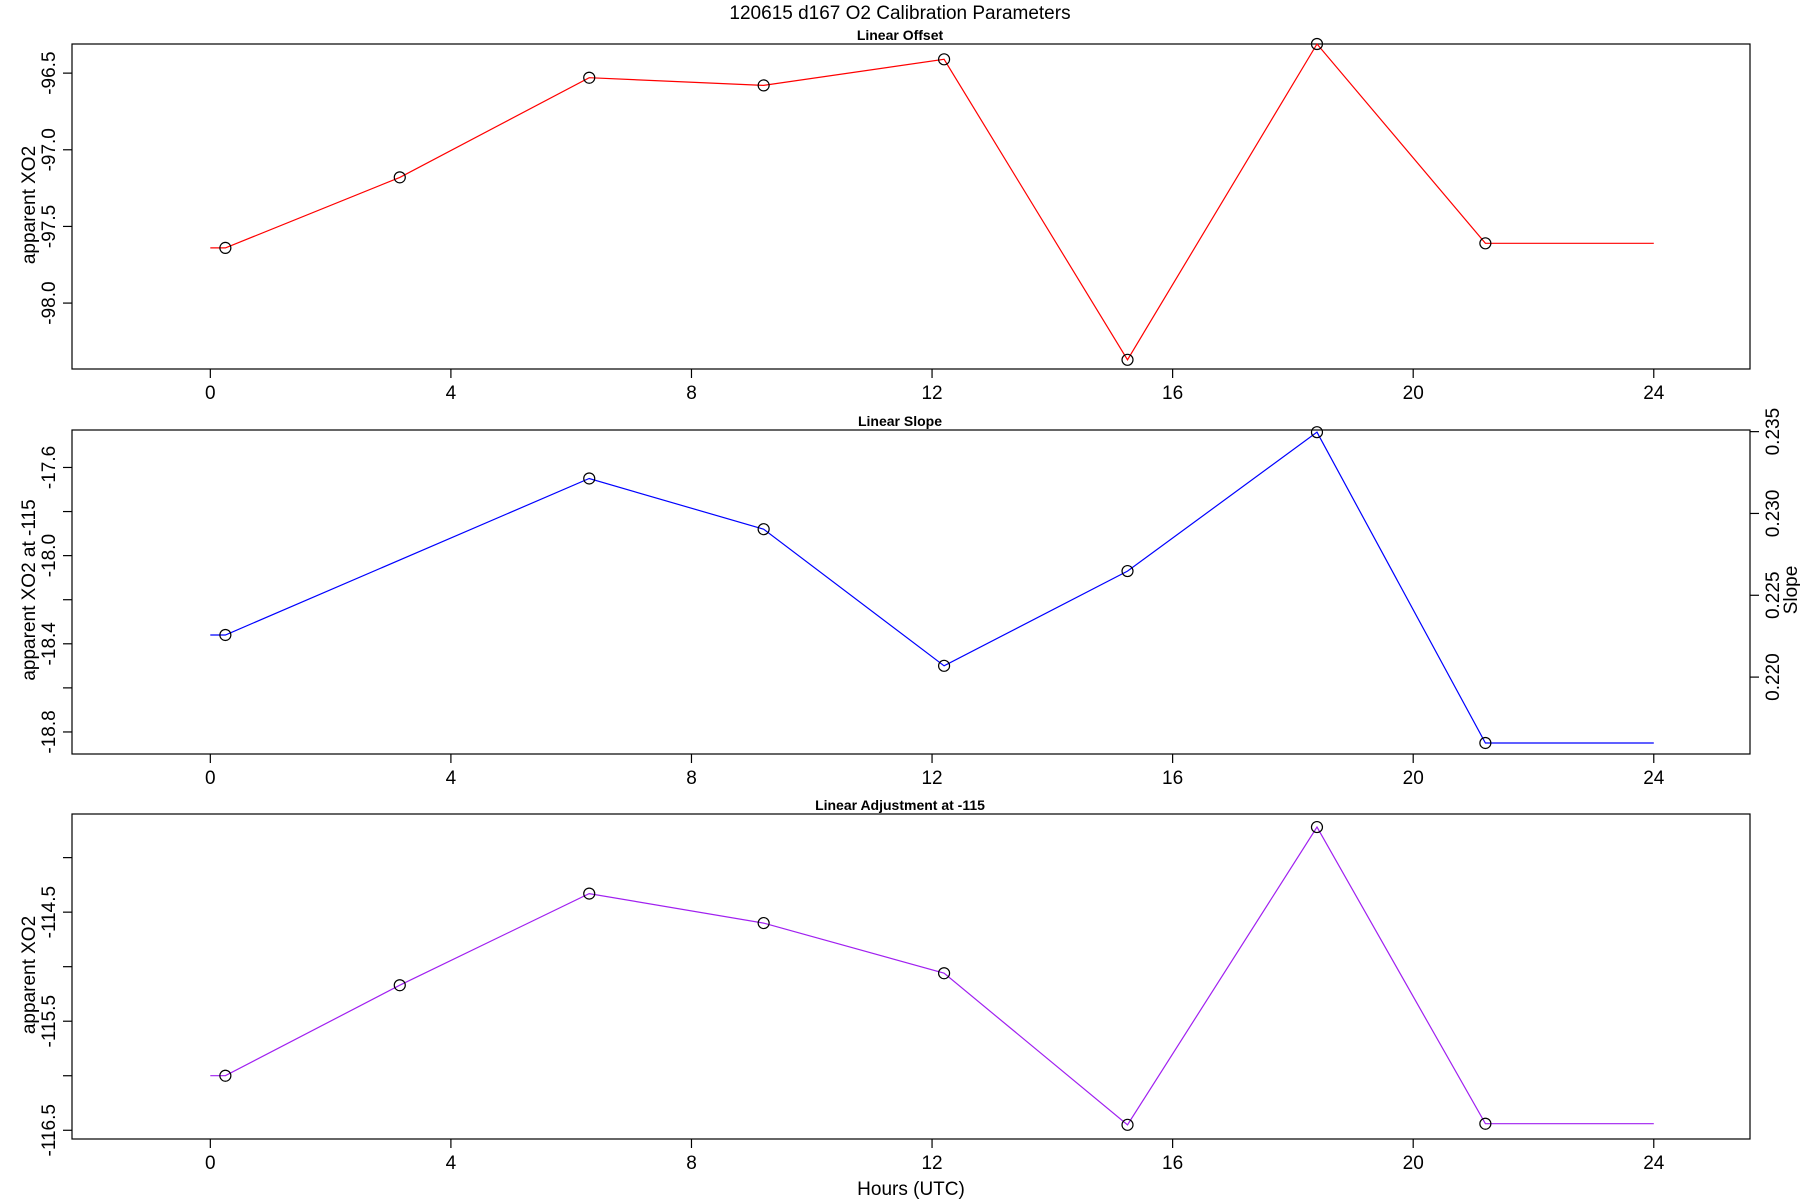 The width and height of the screenshot is (1800, 1200). I want to click on y-tick-label: -116.5, so click(49, 1130).